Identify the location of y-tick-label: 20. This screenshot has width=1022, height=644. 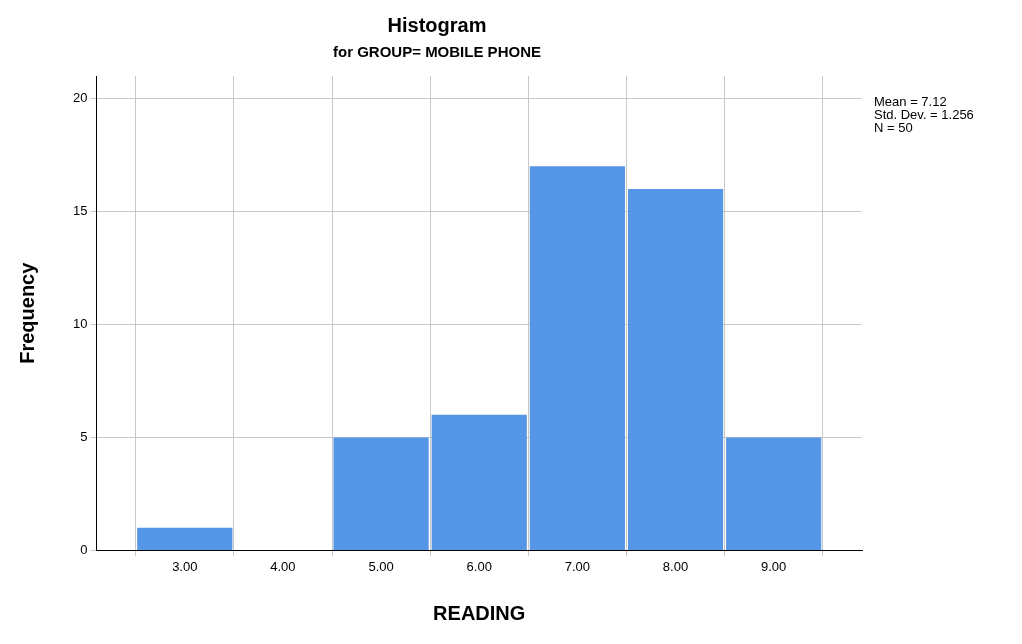
(80, 98).